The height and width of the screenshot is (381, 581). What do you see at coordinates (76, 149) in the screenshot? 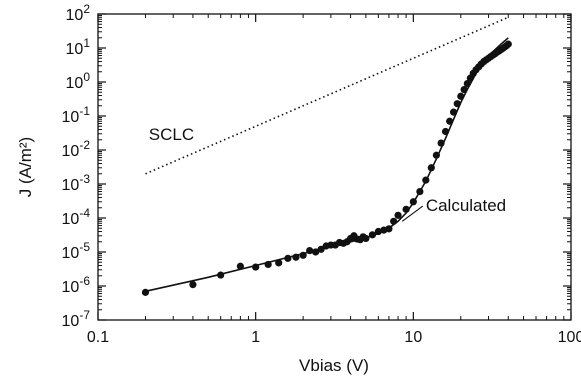
I see `y-tick-label: 10⁻²` at bounding box center [76, 149].